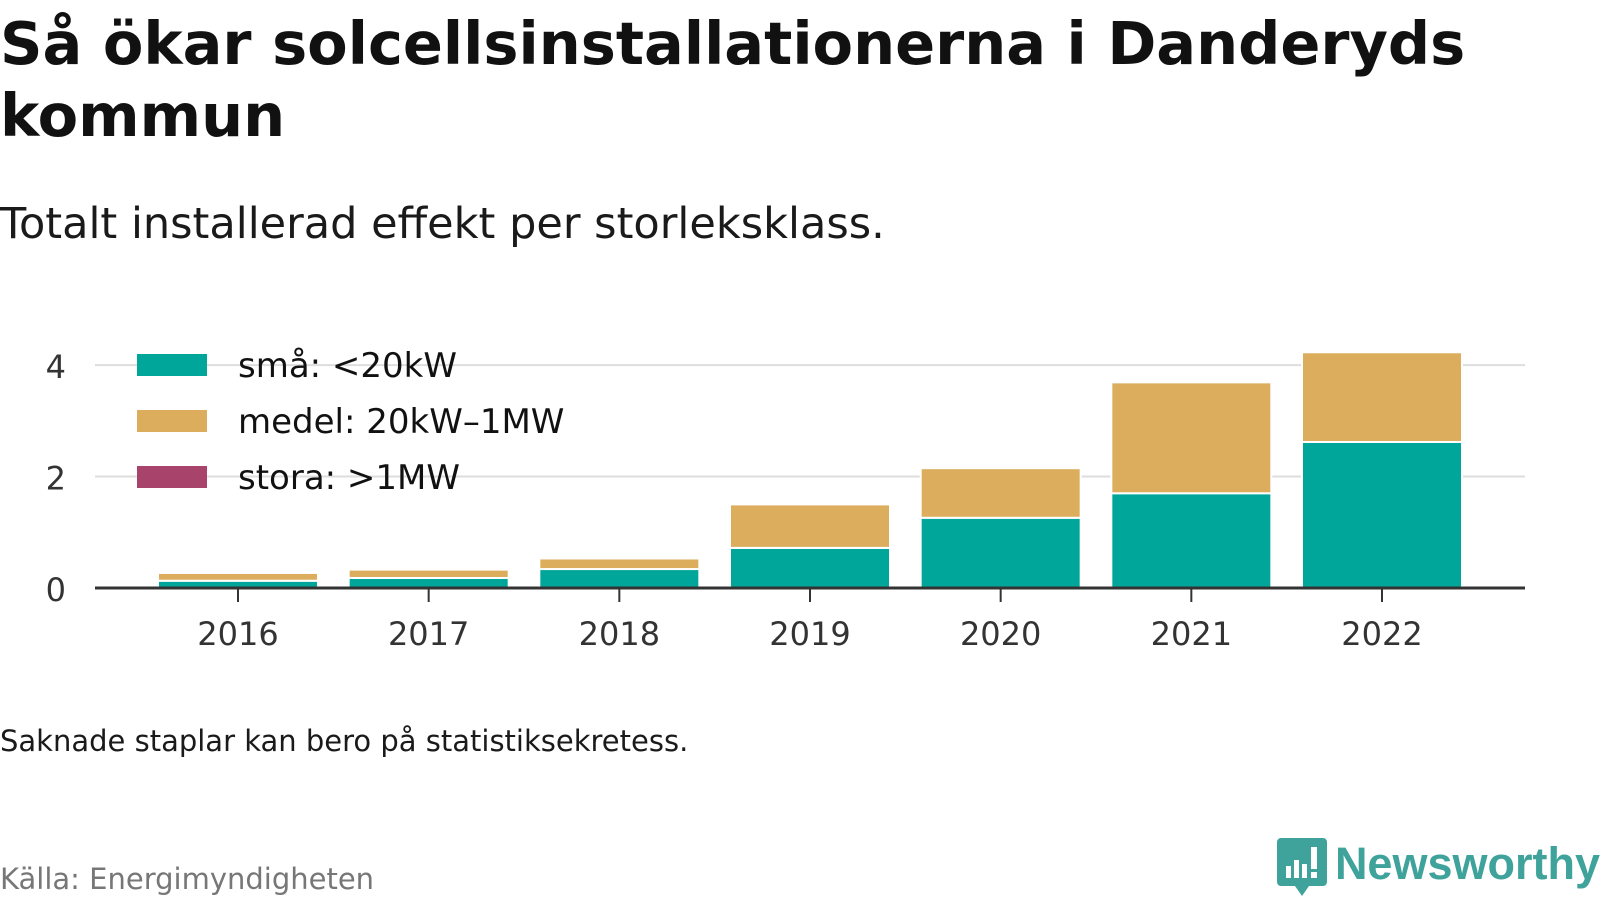  What do you see at coordinates (56, 590) in the screenshot?
I see `y-tick-label: 0` at bounding box center [56, 590].